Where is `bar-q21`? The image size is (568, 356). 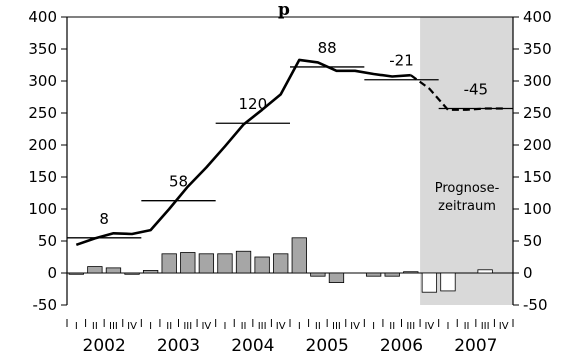
bar-q21 is located at coordinates (448, 282).